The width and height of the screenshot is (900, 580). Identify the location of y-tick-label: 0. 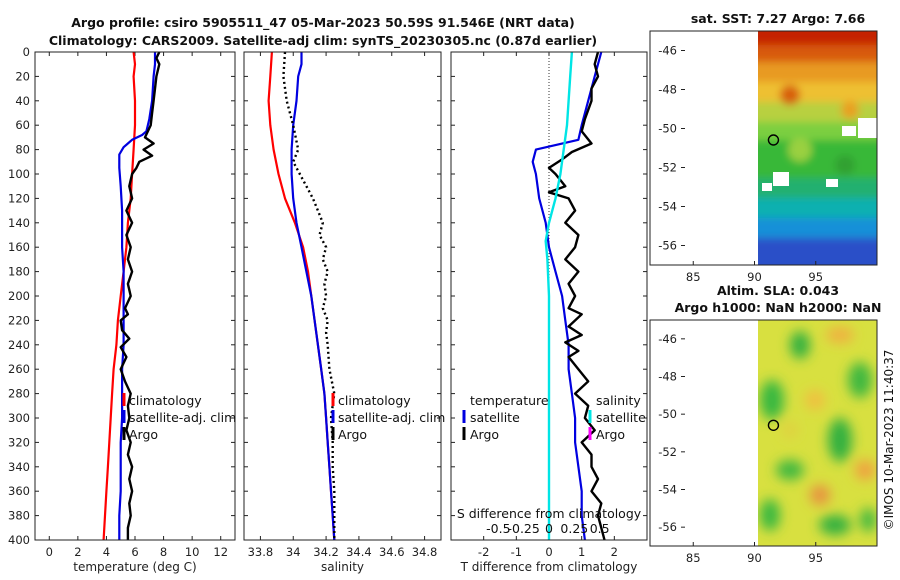
(26, 52).